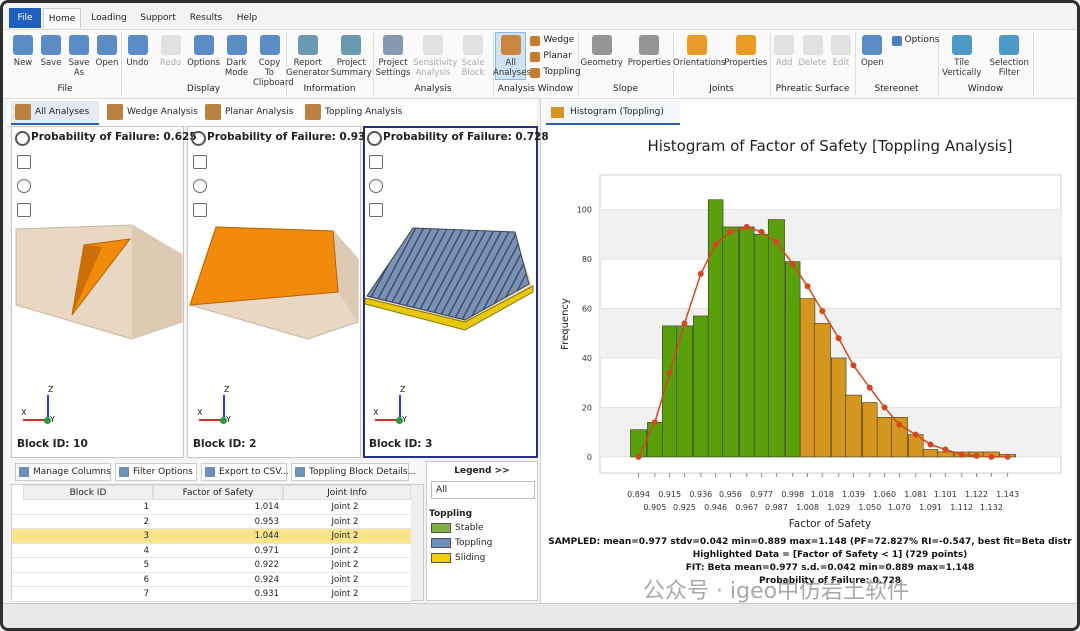  I want to click on ribbon-button: Undo, so click(137, 63).